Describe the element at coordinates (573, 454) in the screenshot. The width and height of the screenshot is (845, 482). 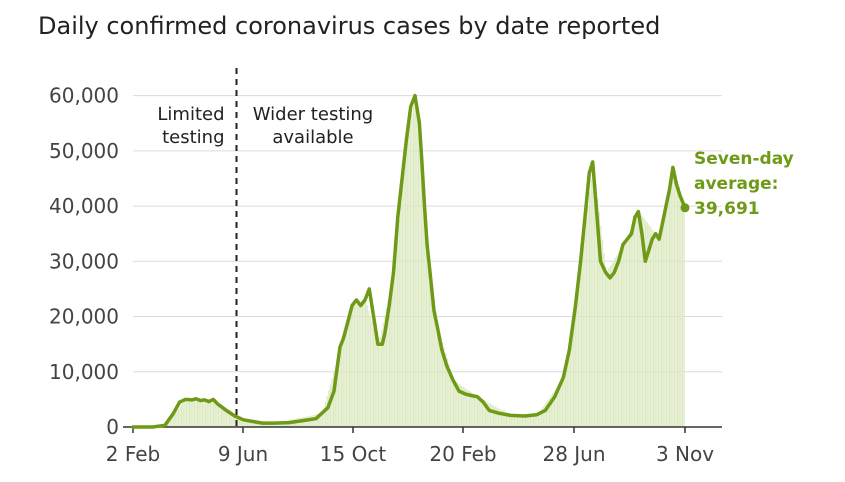
I see `x-tick-label: 28 Jun` at that location.